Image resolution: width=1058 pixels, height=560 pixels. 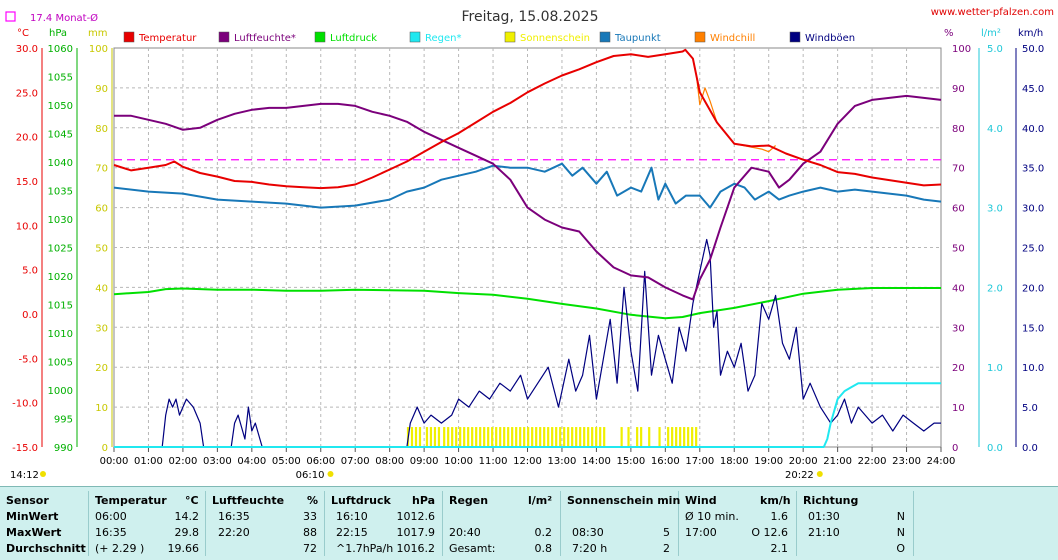 I want to click on mm-tick-label: 80, so click(x=101, y=129).